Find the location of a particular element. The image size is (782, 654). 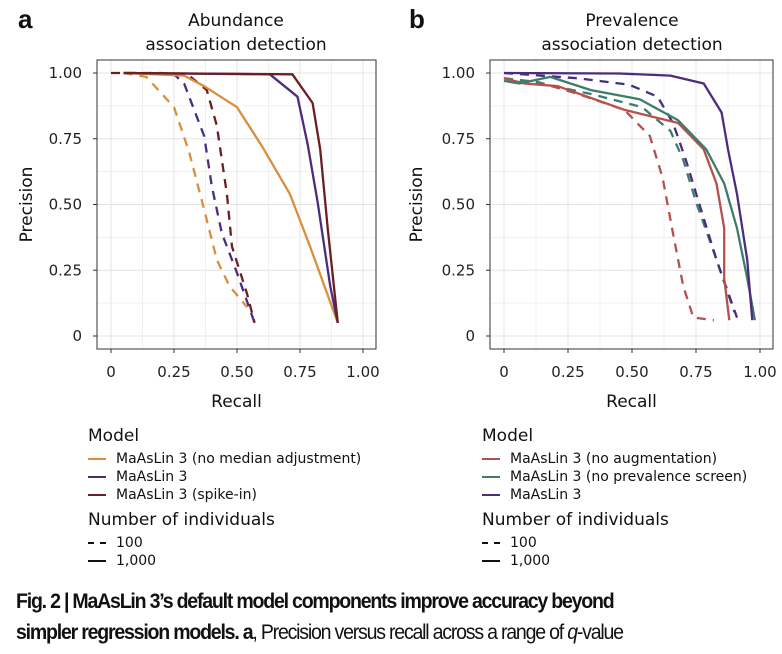

panel-label-a: a is located at coordinates (25, 19).